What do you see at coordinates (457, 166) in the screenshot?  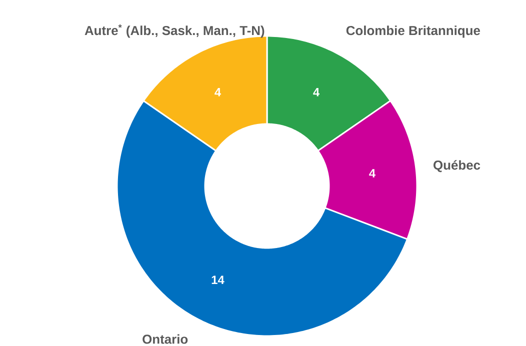 I see `slice-label: Québec` at bounding box center [457, 166].